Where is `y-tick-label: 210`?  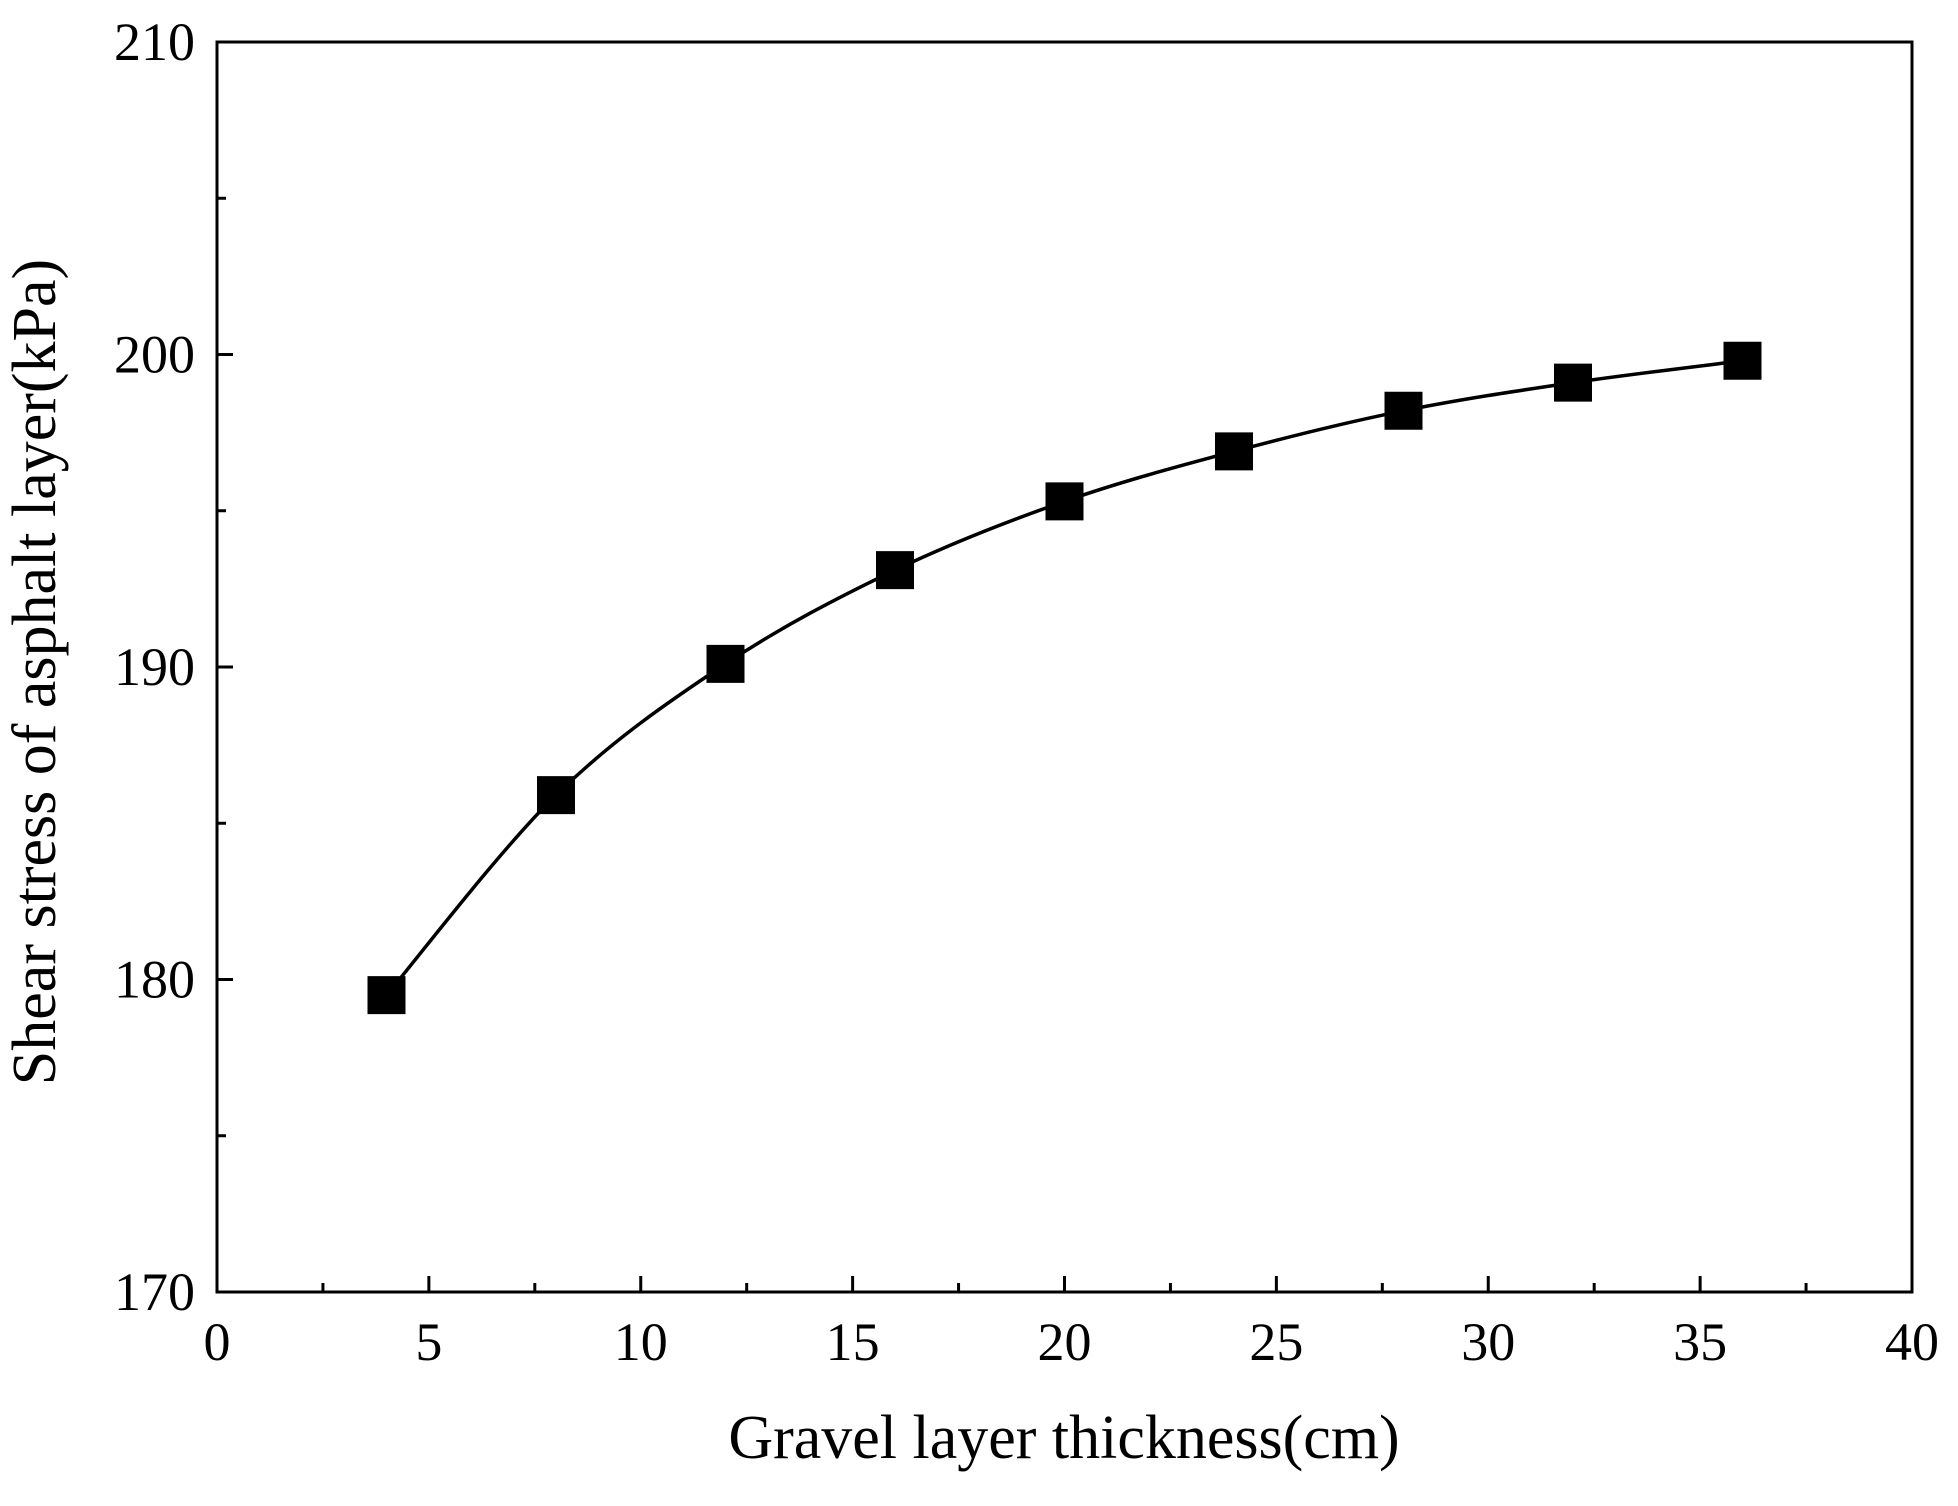 y-tick-label: 210 is located at coordinates (154, 42).